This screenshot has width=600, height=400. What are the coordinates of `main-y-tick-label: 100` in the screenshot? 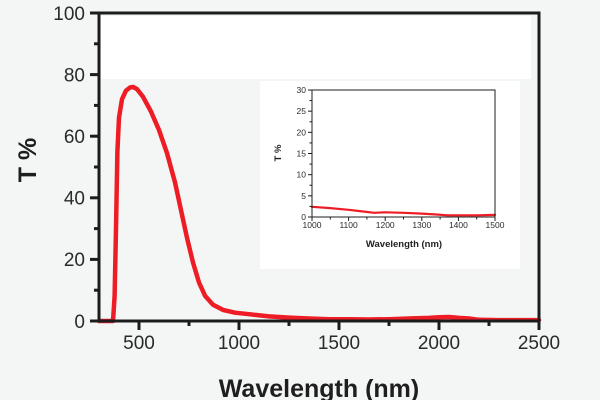 It's located at (69, 14).